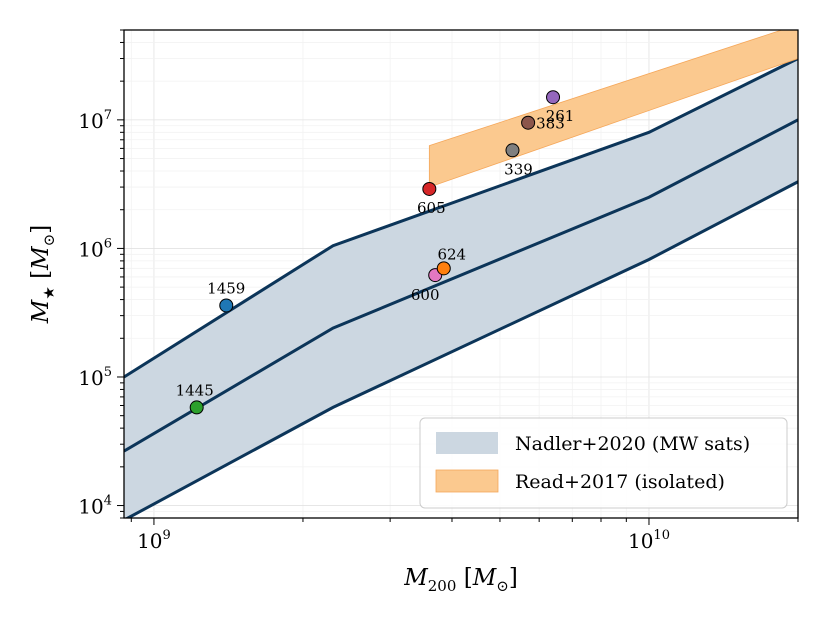  Describe the element at coordinates (632, 444) in the screenshot. I see `legend-label-nadler: Nadler+2020 (MW sats)` at that location.